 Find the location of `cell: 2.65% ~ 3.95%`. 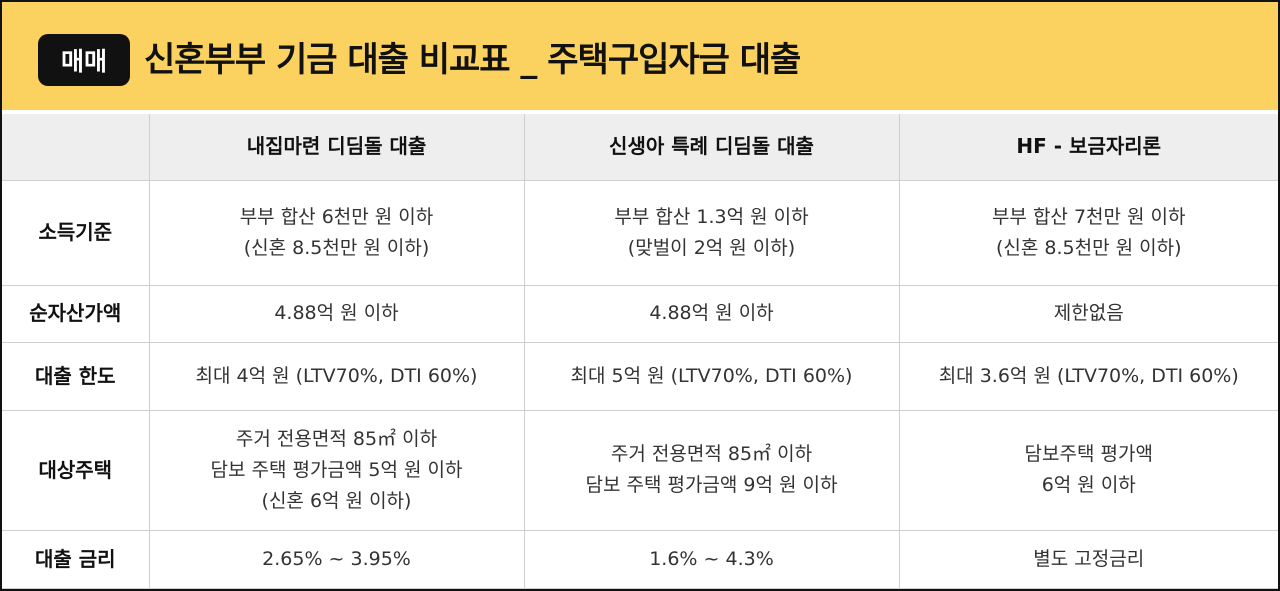

cell: 2.65% ~ 3.95% is located at coordinates (336, 559).